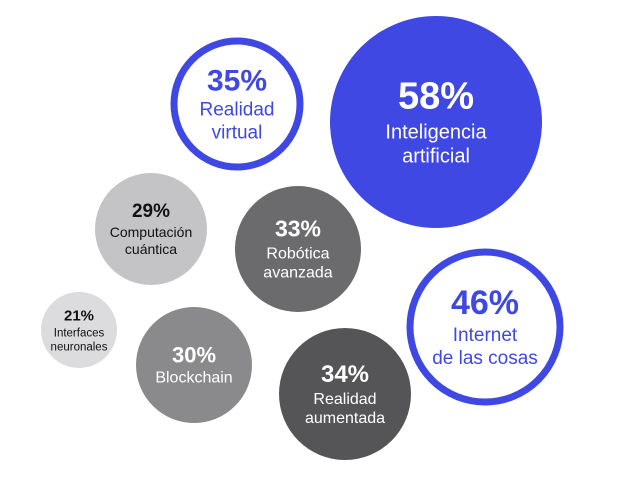 The height and width of the screenshot is (479, 641). Describe the element at coordinates (79, 333) in the screenshot. I see `bubble-label-line: Interfaces` at that location.